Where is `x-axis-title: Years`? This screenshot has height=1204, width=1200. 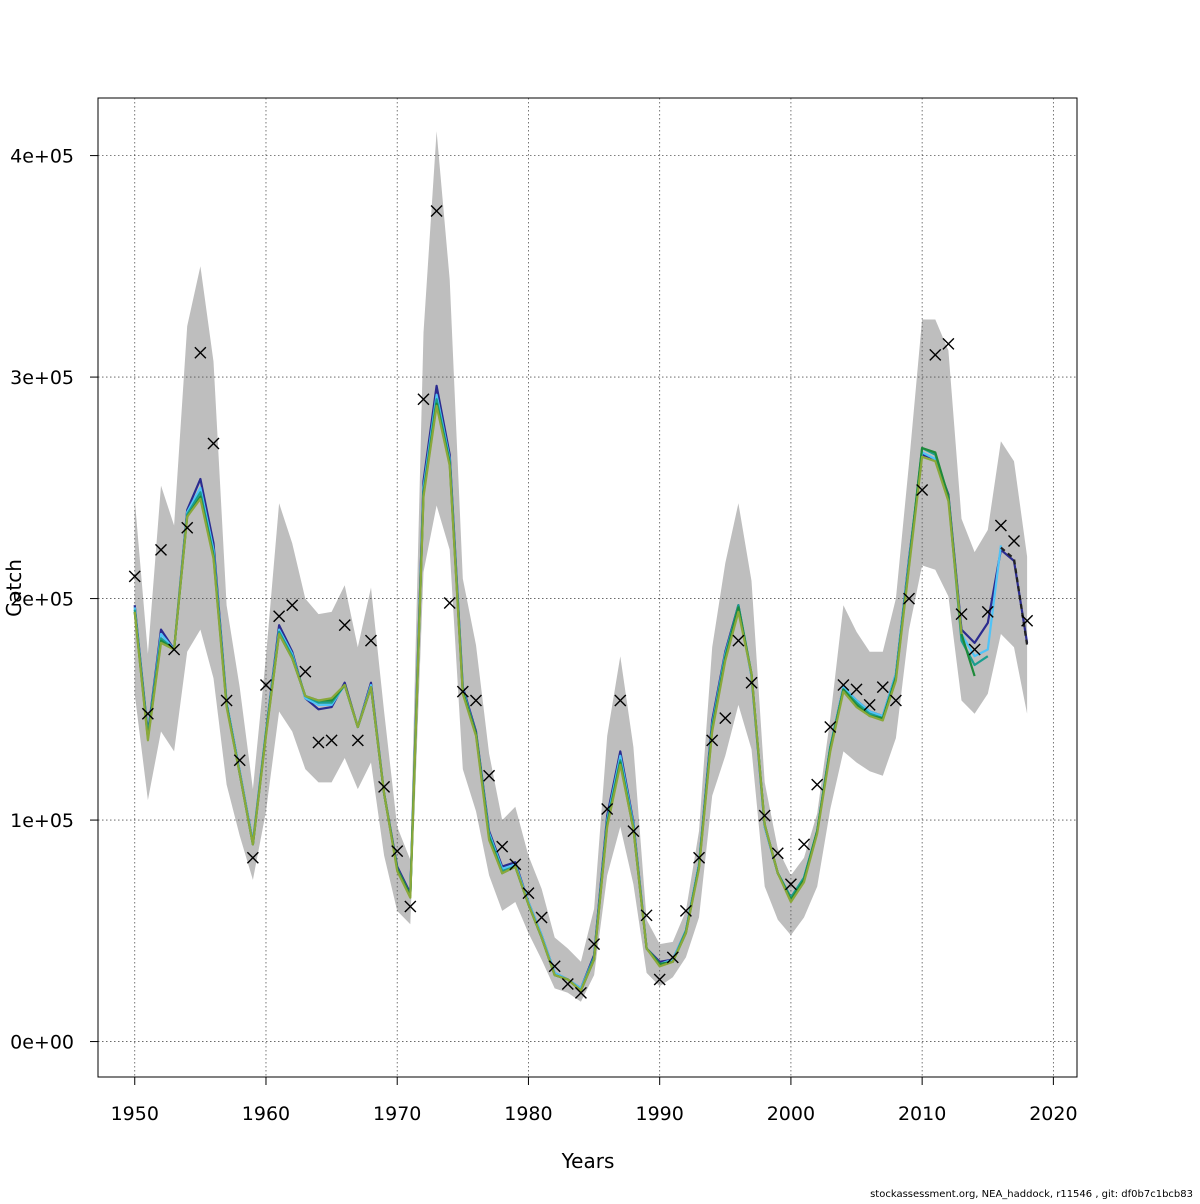 x-axis-title: Years is located at coordinates (588, 1161).